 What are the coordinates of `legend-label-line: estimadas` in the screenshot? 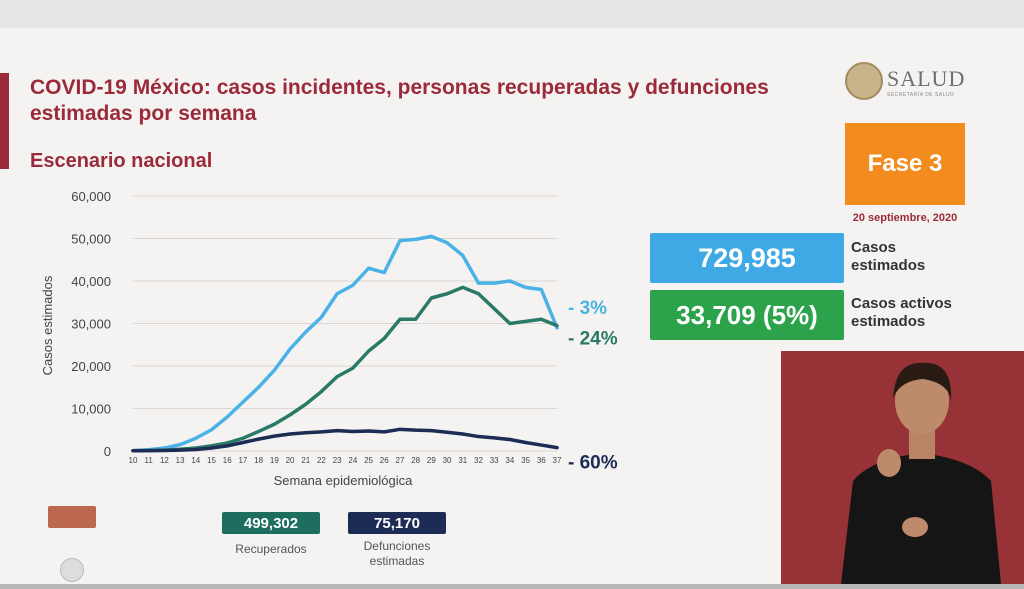 It's located at (397, 561).